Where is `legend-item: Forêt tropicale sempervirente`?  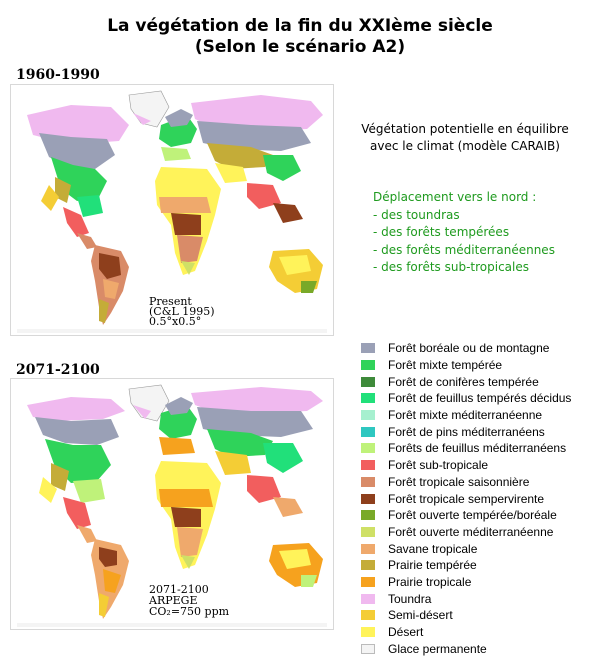 legend-item: Forêt tropicale sempervirente is located at coordinates (466, 498).